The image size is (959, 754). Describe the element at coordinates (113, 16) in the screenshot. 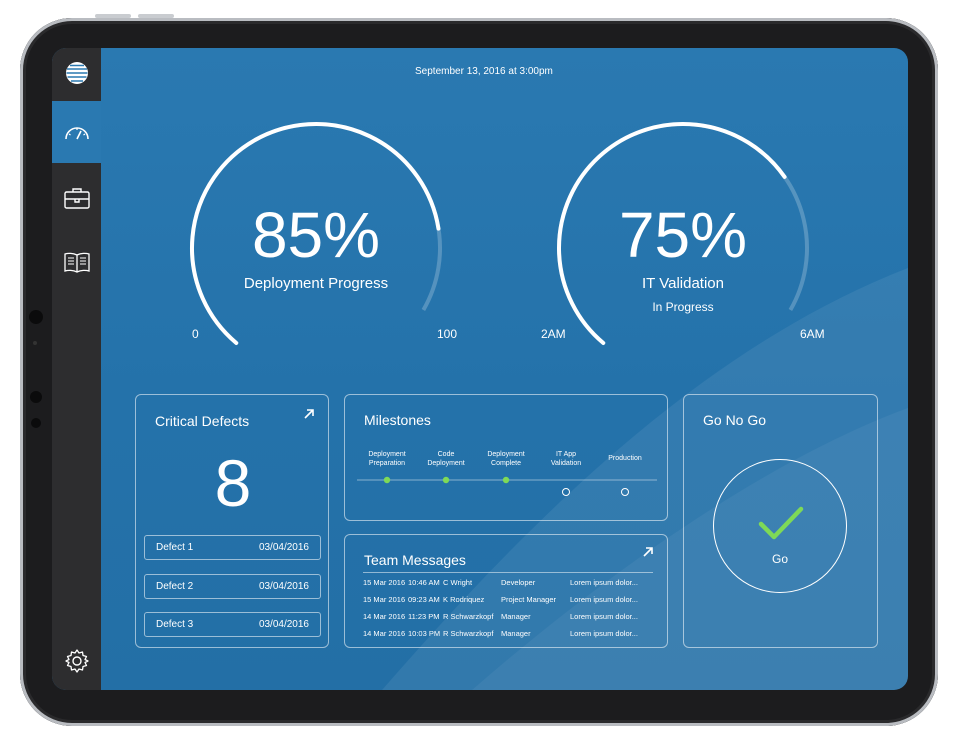

I see `volume-button-top` at that location.